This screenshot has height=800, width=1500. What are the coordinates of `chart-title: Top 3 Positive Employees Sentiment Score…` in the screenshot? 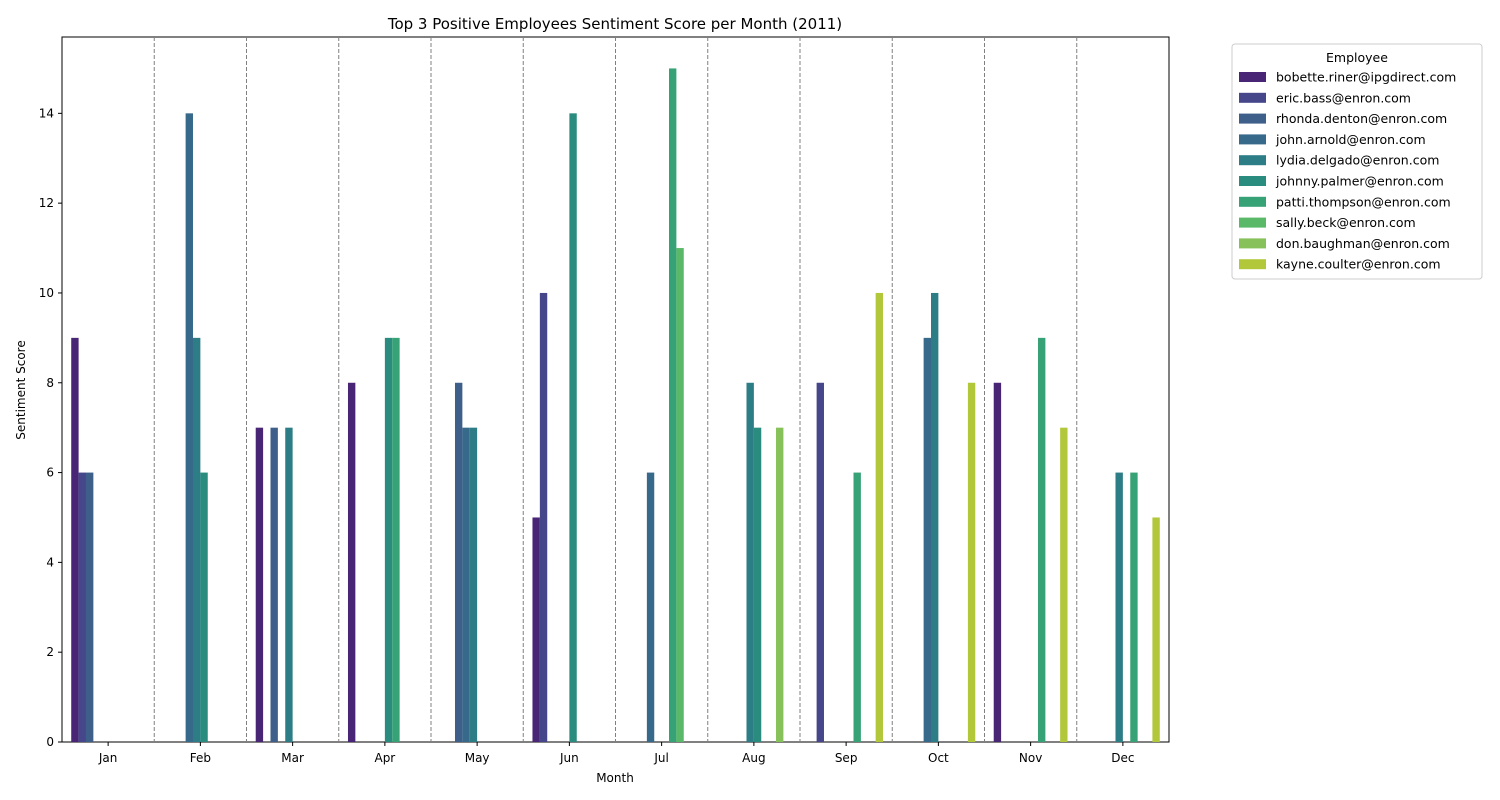 It's located at (614, 24).